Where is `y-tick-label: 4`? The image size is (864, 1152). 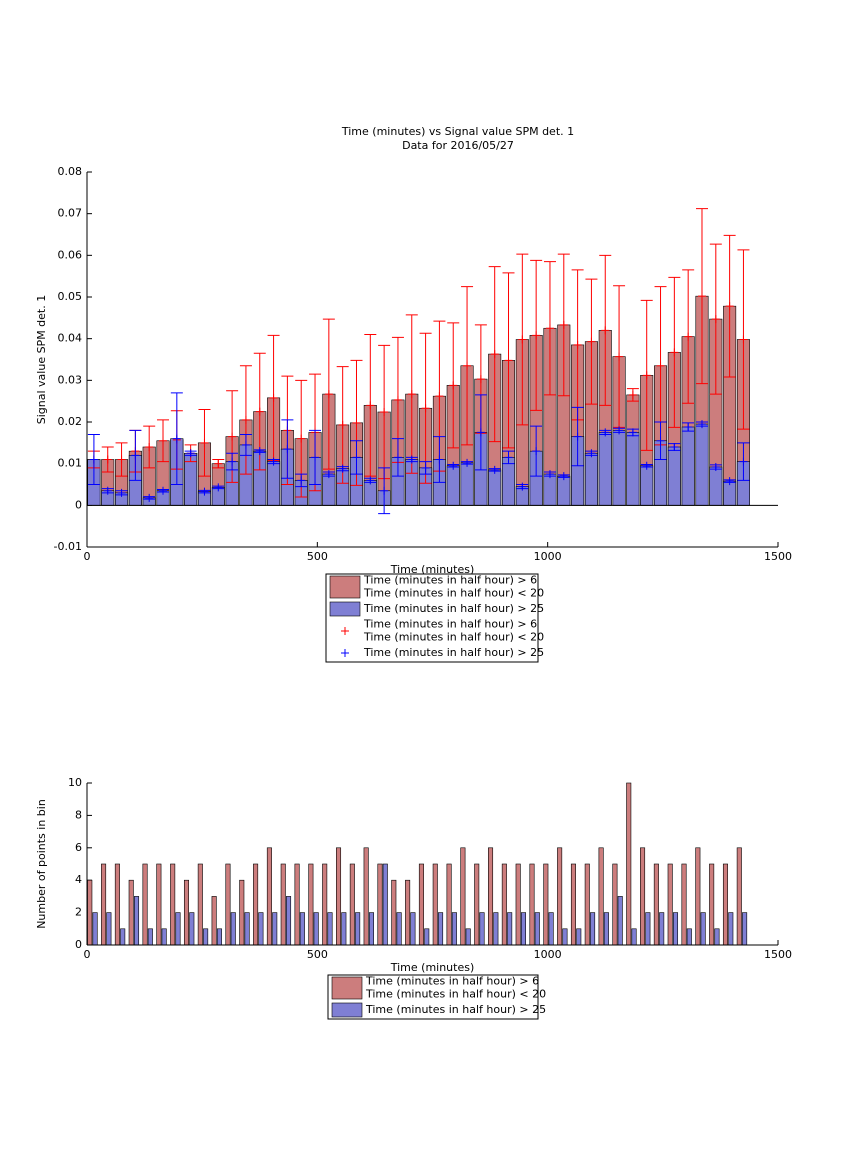
y-tick-label: 4 is located at coordinates (78, 879).